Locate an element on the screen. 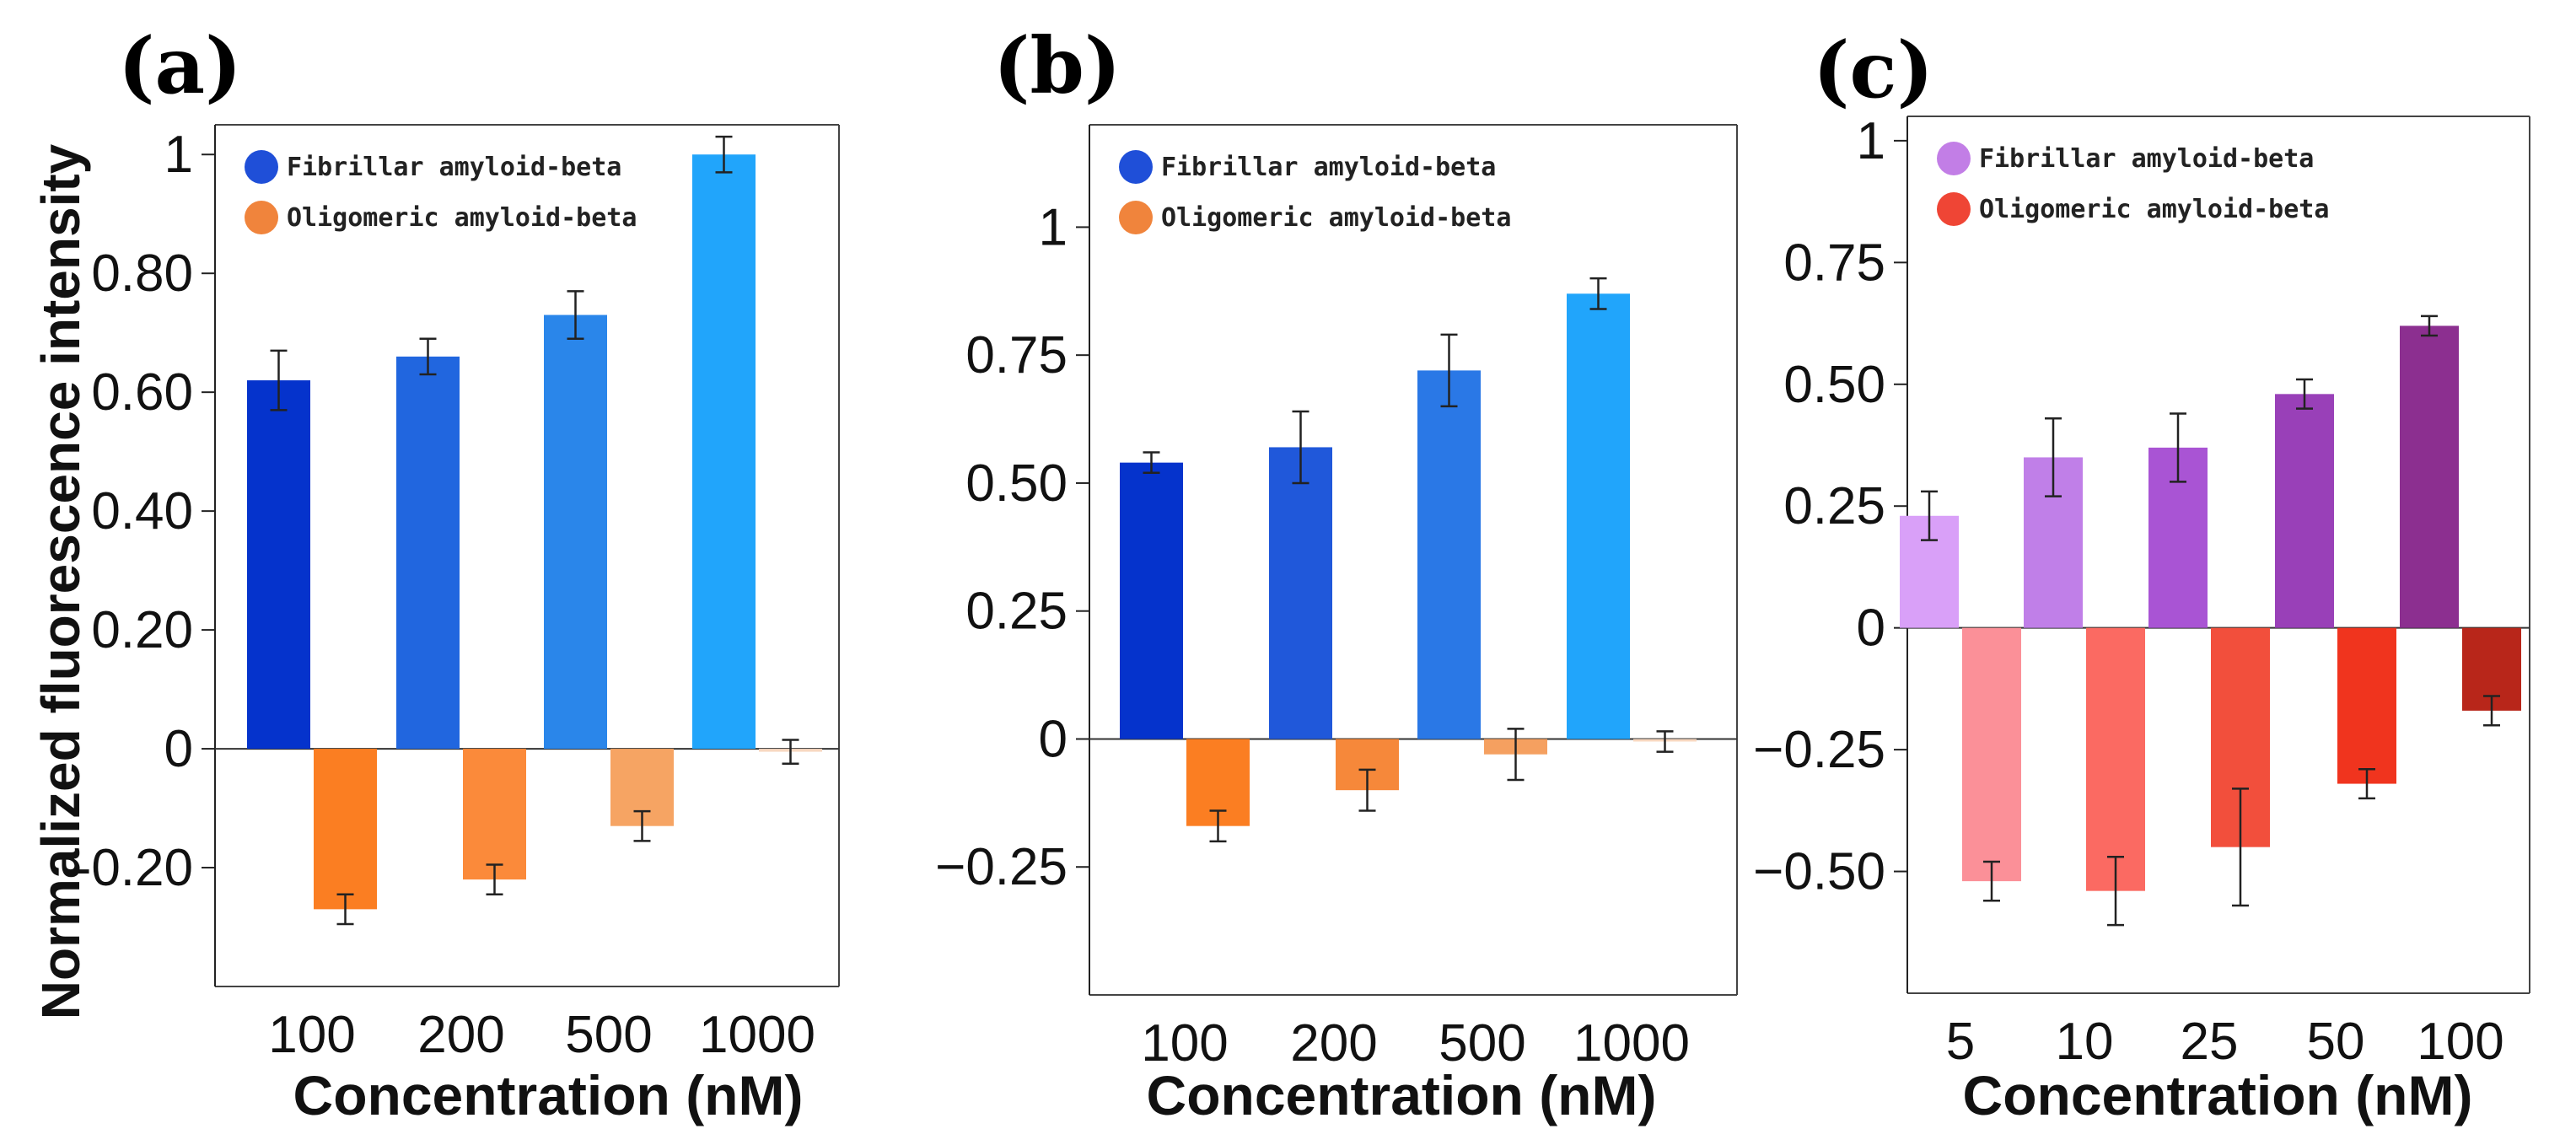  y-tick-label: −0.50 is located at coordinates (1819, 872).